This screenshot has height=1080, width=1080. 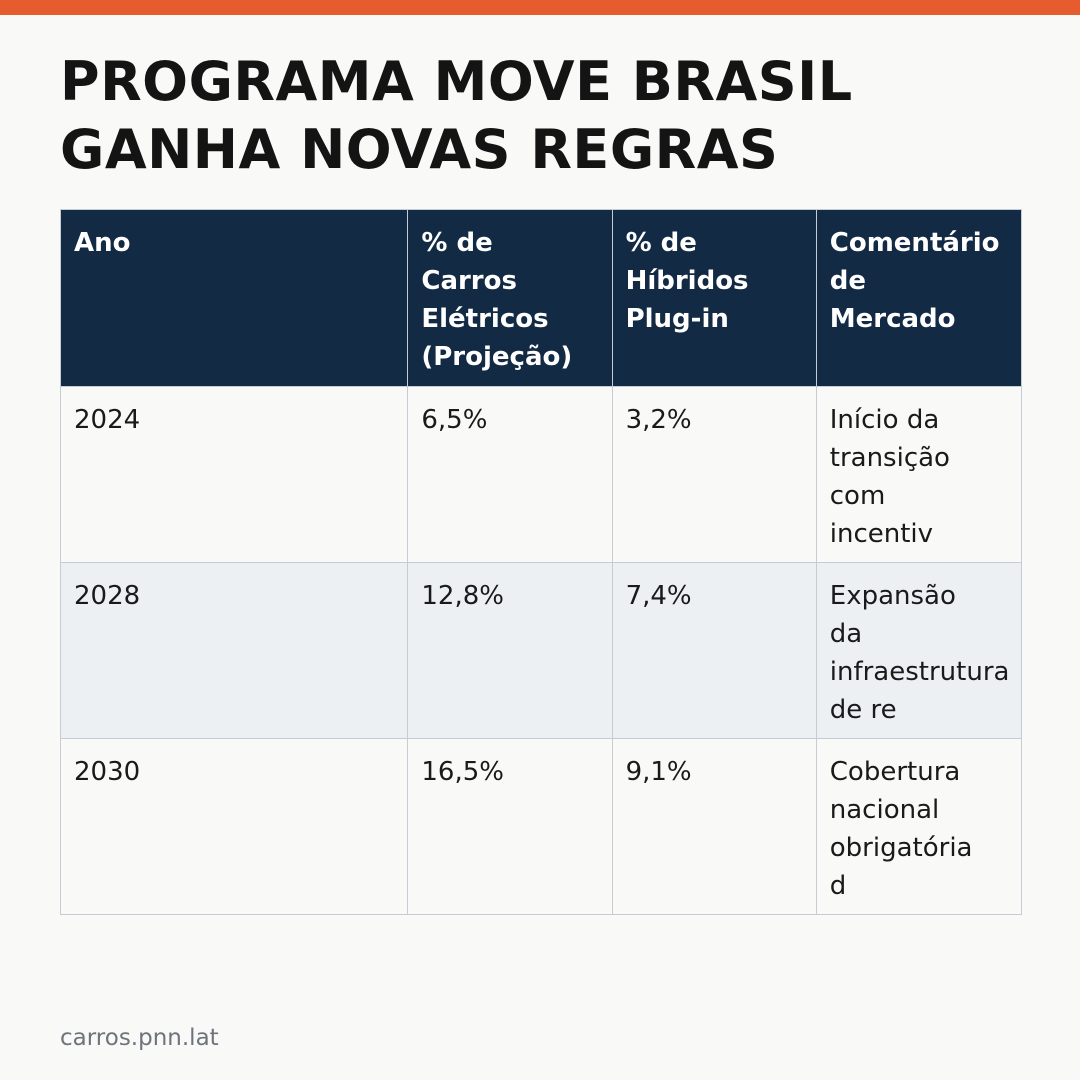 What do you see at coordinates (714, 650) in the screenshot?
I see `cell-hibridos: 7,4%` at bounding box center [714, 650].